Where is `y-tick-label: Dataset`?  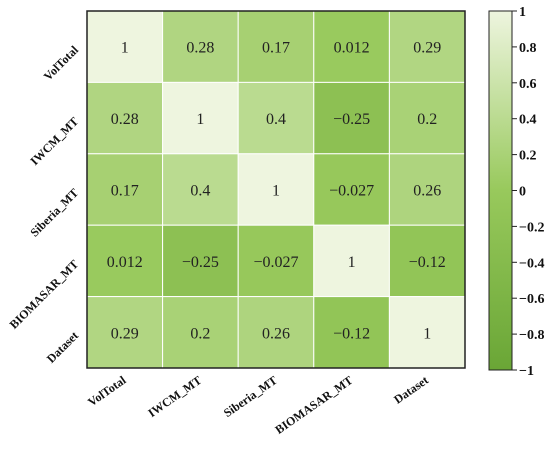 y-tick-label: Dataset is located at coordinates (62, 347).